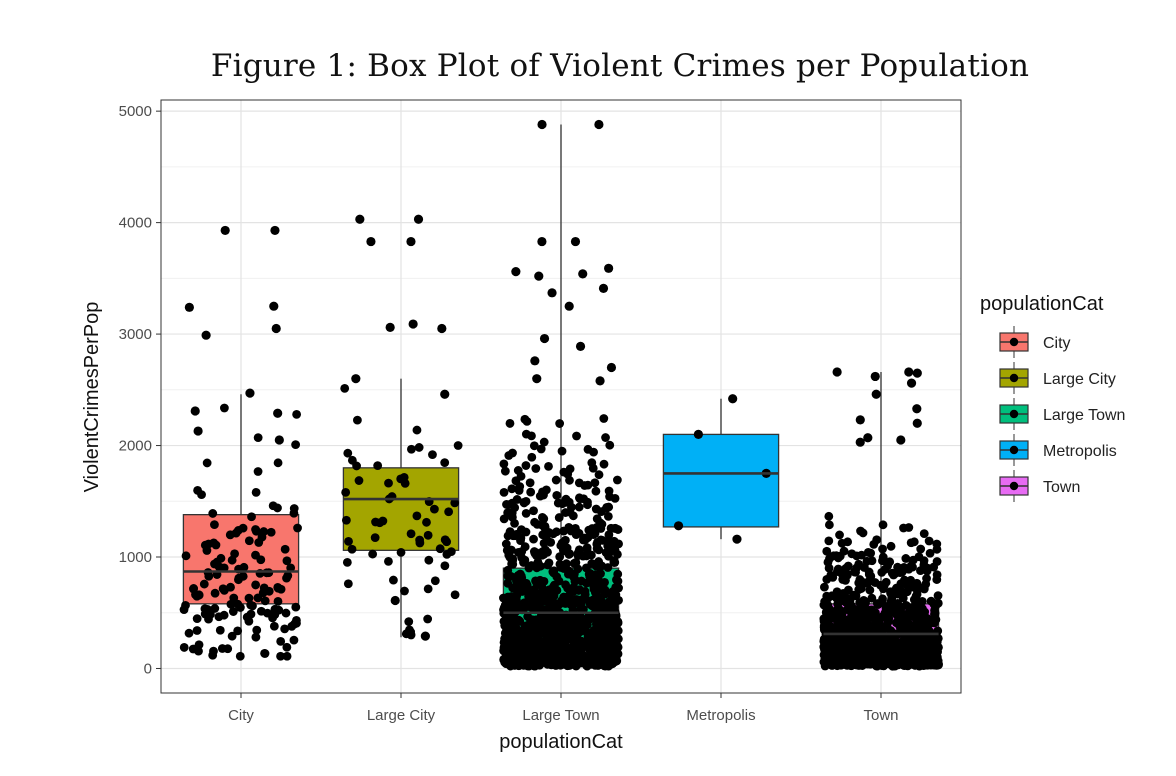 This screenshot has height=776, width=1176. Describe the element at coordinates (561, 554) in the screenshot. I see `box-medians-layer` at that location.